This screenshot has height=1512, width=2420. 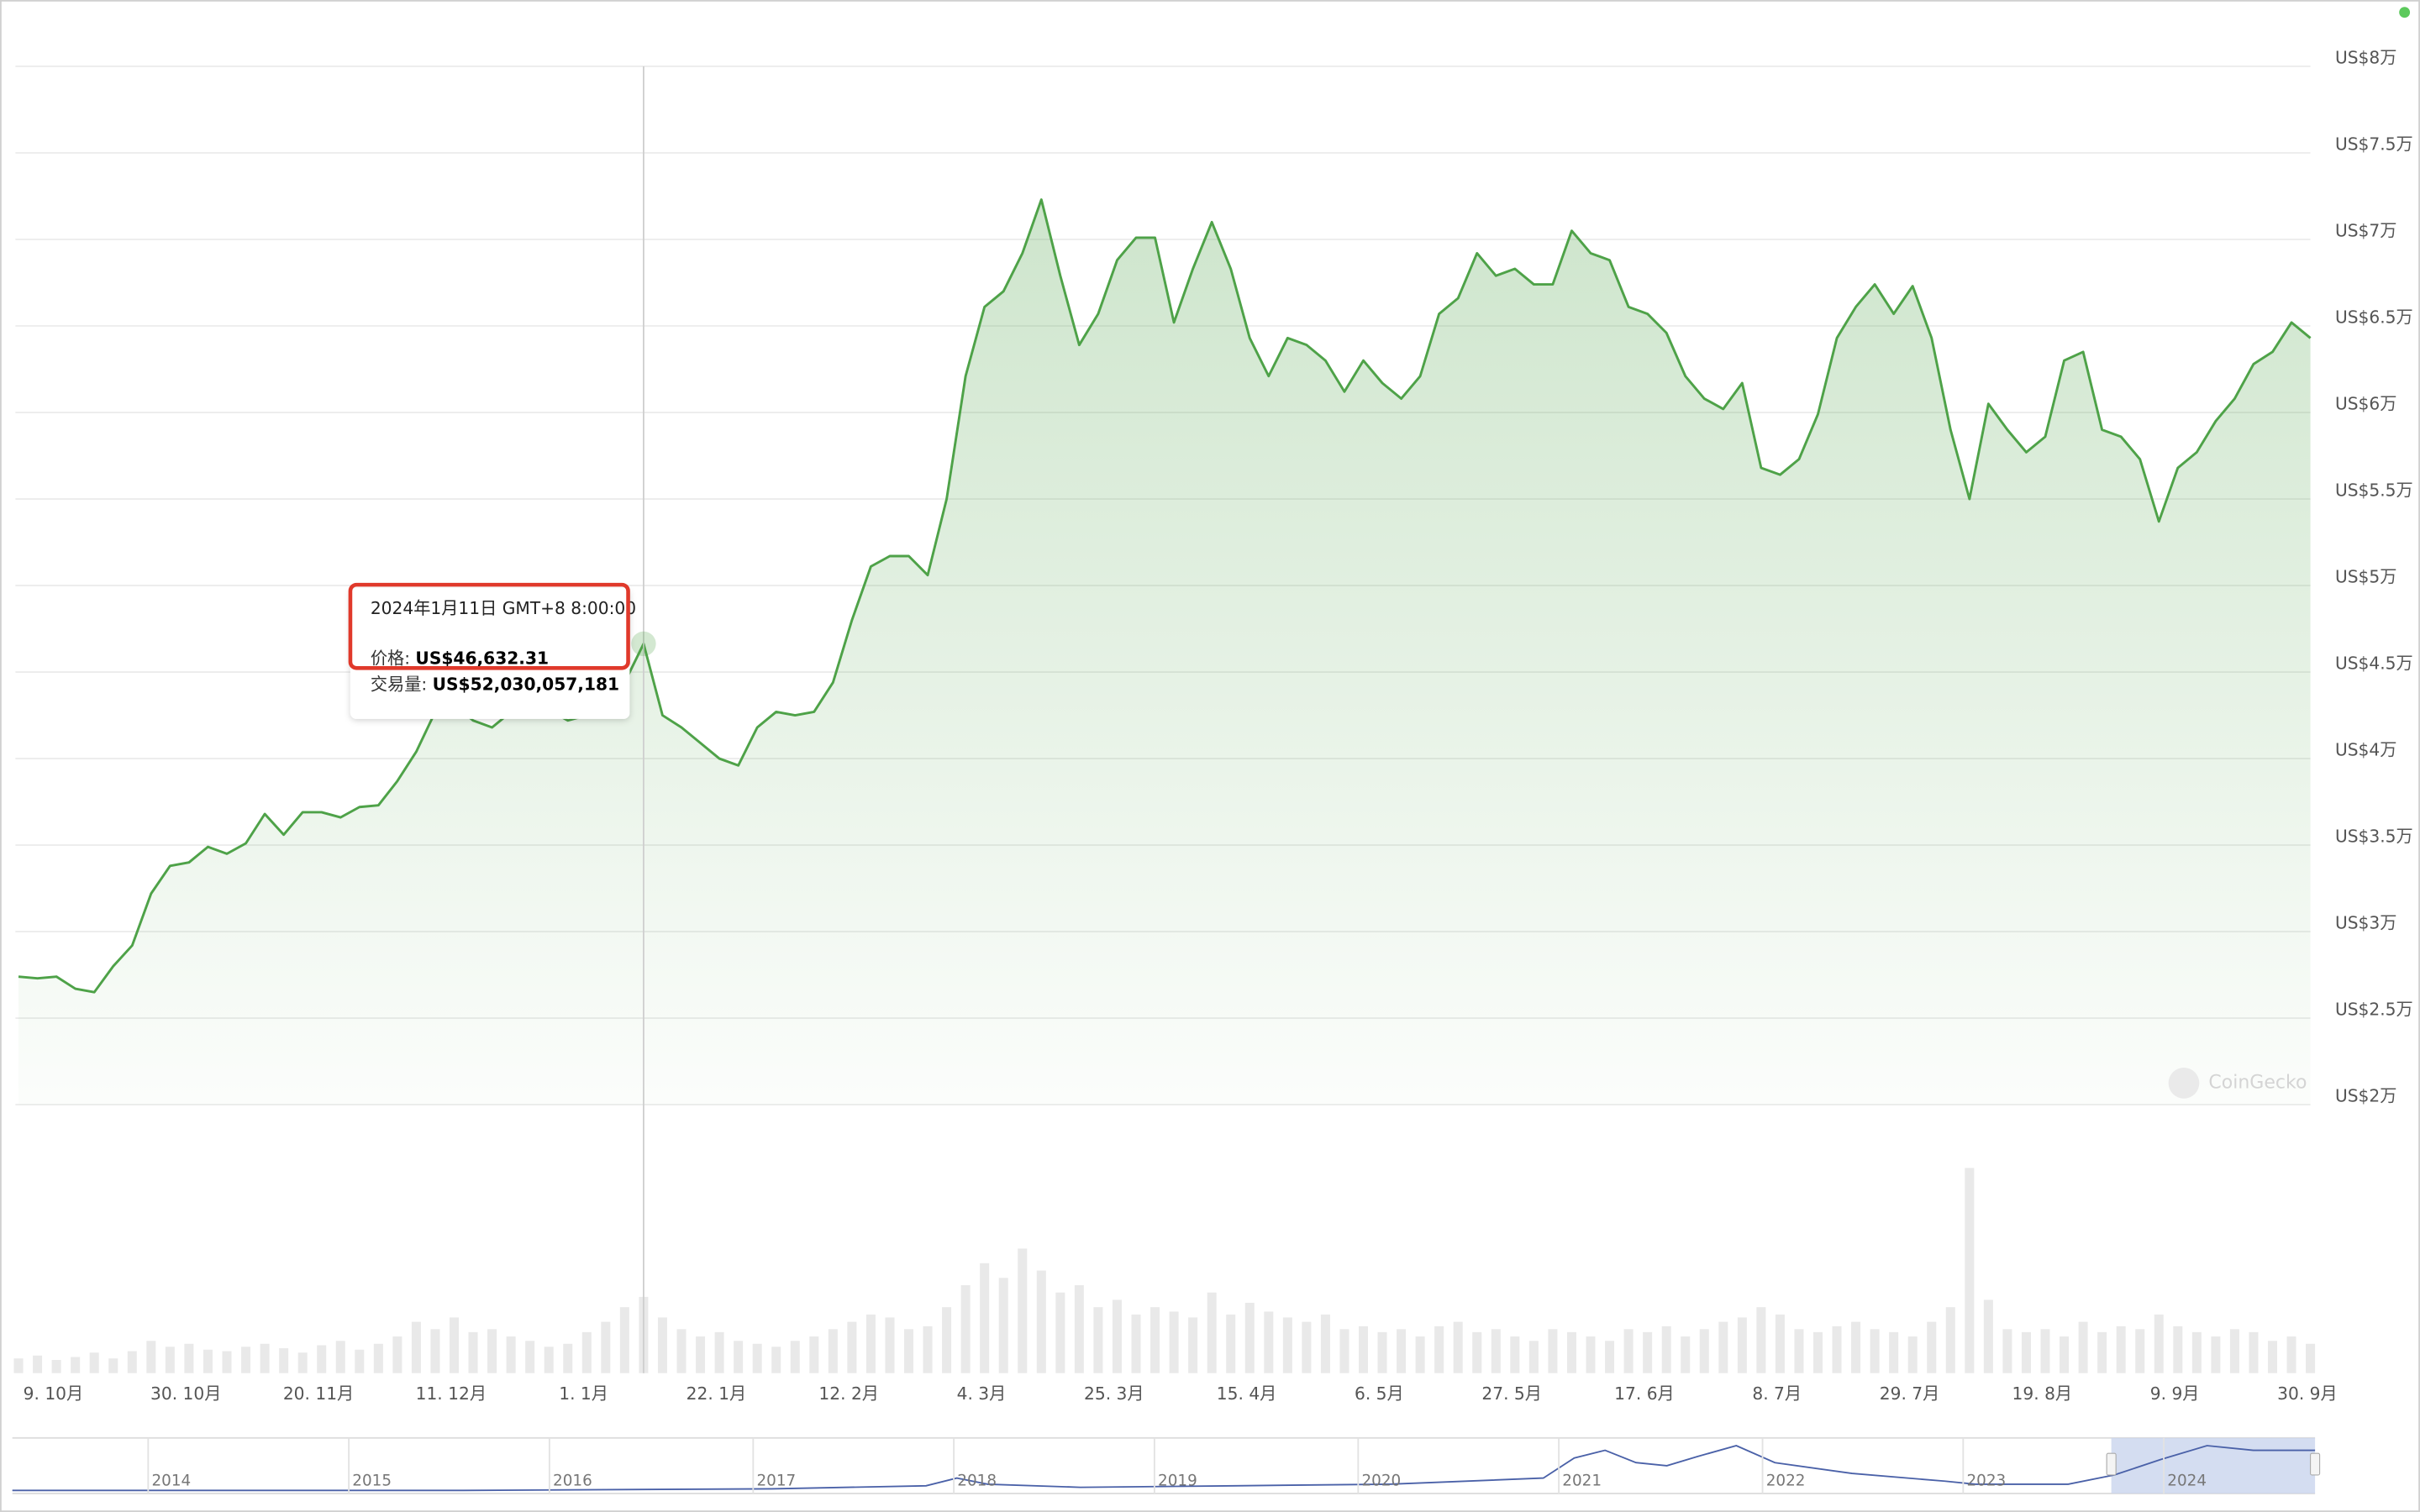 What do you see at coordinates (643, 644) in the screenshot?
I see `hover-halo` at bounding box center [643, 644].